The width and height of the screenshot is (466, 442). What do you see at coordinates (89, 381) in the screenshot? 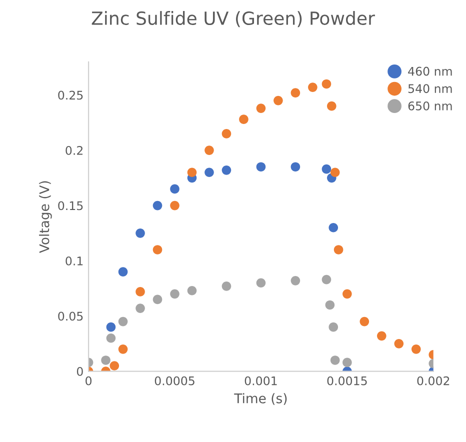
I see `x-tick-label: 0` at bounding box center [89, 381].